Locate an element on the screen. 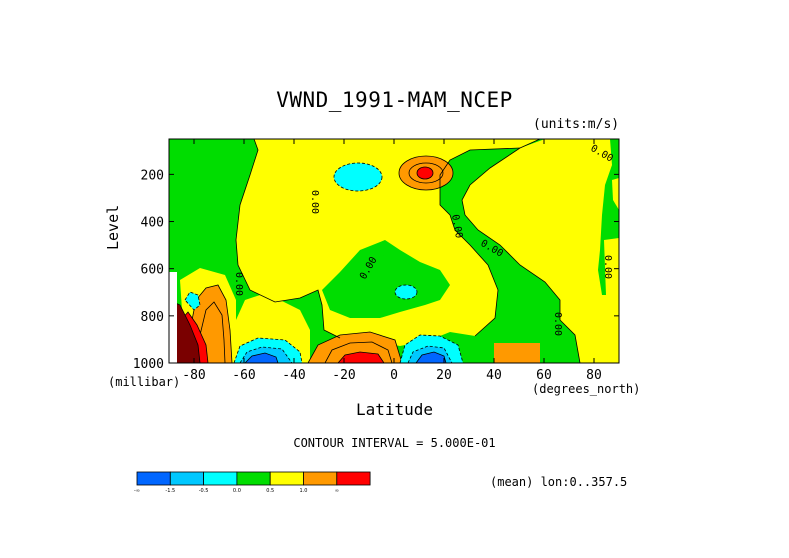  x-tick-label: -60 is located at coordinates (243, 375).